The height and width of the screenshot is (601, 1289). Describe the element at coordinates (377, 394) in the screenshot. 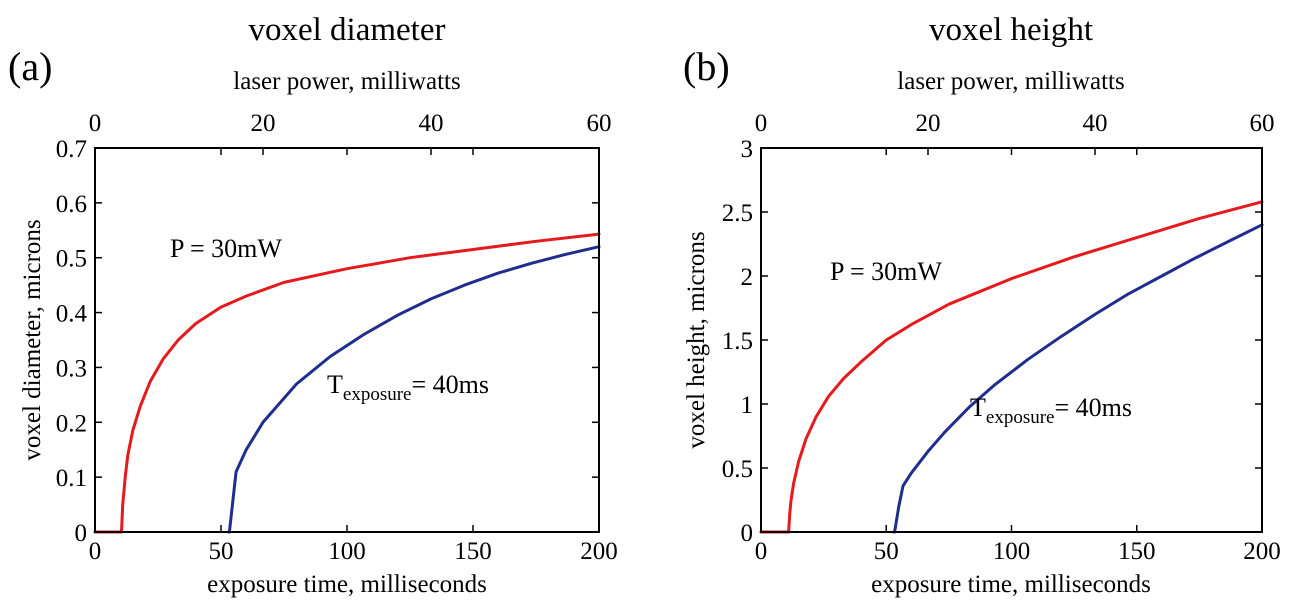

I see `annotation-exposure-sub-a: exposure` at that location.